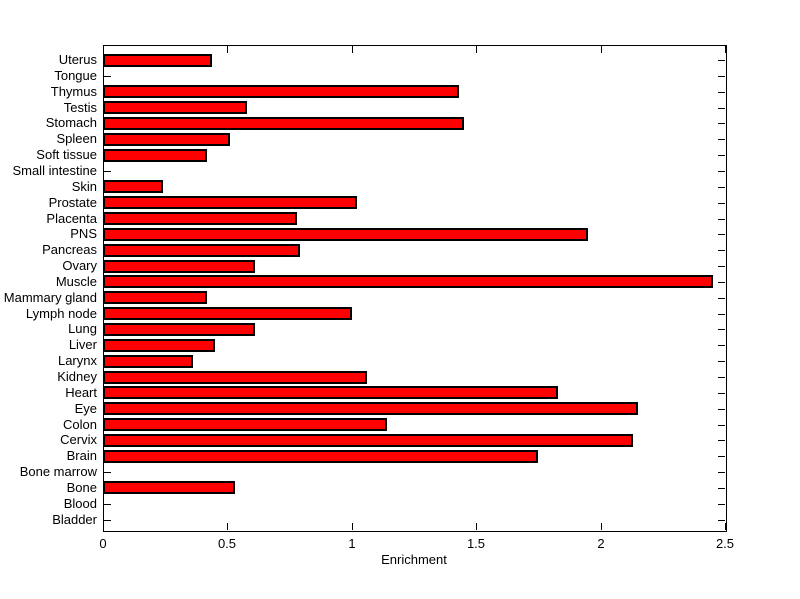 The height and width of the screenshot is (599, 800). I want to click on x-tick-label: 2.5, so click(725, 543).